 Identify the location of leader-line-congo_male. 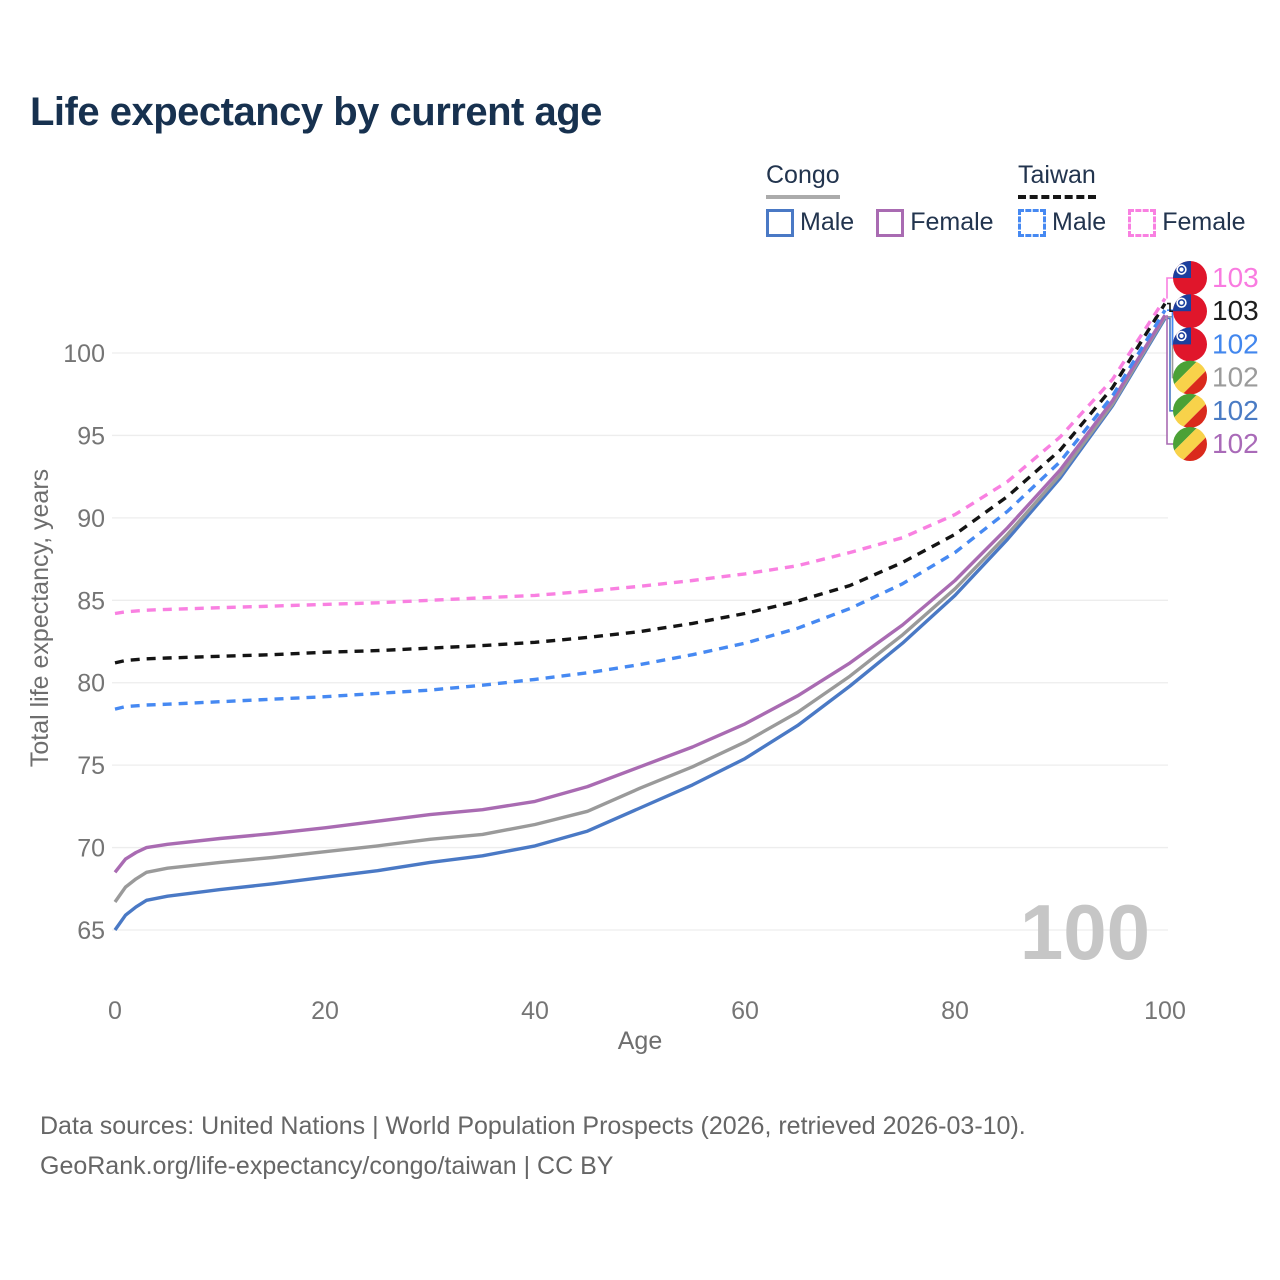
(1170, 364).